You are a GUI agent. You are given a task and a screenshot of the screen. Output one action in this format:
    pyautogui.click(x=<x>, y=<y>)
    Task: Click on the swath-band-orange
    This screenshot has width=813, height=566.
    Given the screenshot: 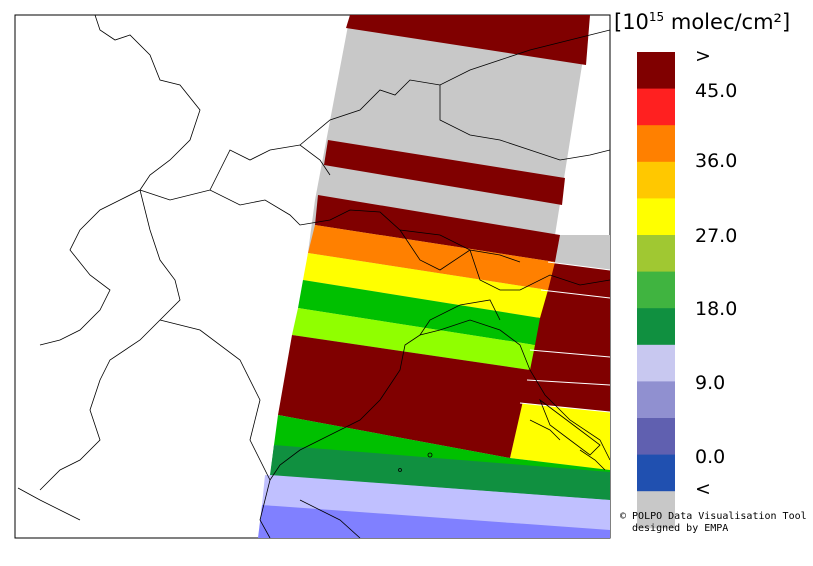 What is the action you would take?
    pyautogui.click(x=431, y=257)
    